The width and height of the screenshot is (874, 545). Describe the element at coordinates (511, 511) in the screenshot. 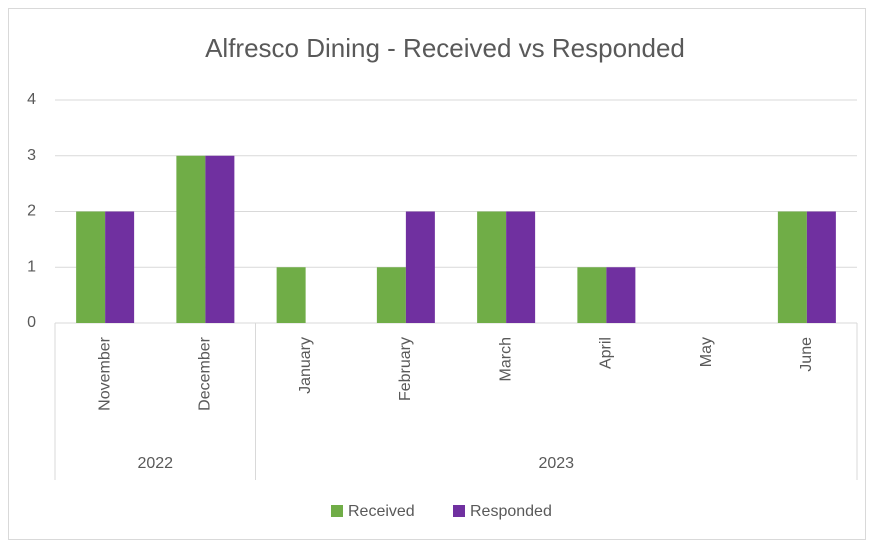

I see `legend-label: Responded` at that location.